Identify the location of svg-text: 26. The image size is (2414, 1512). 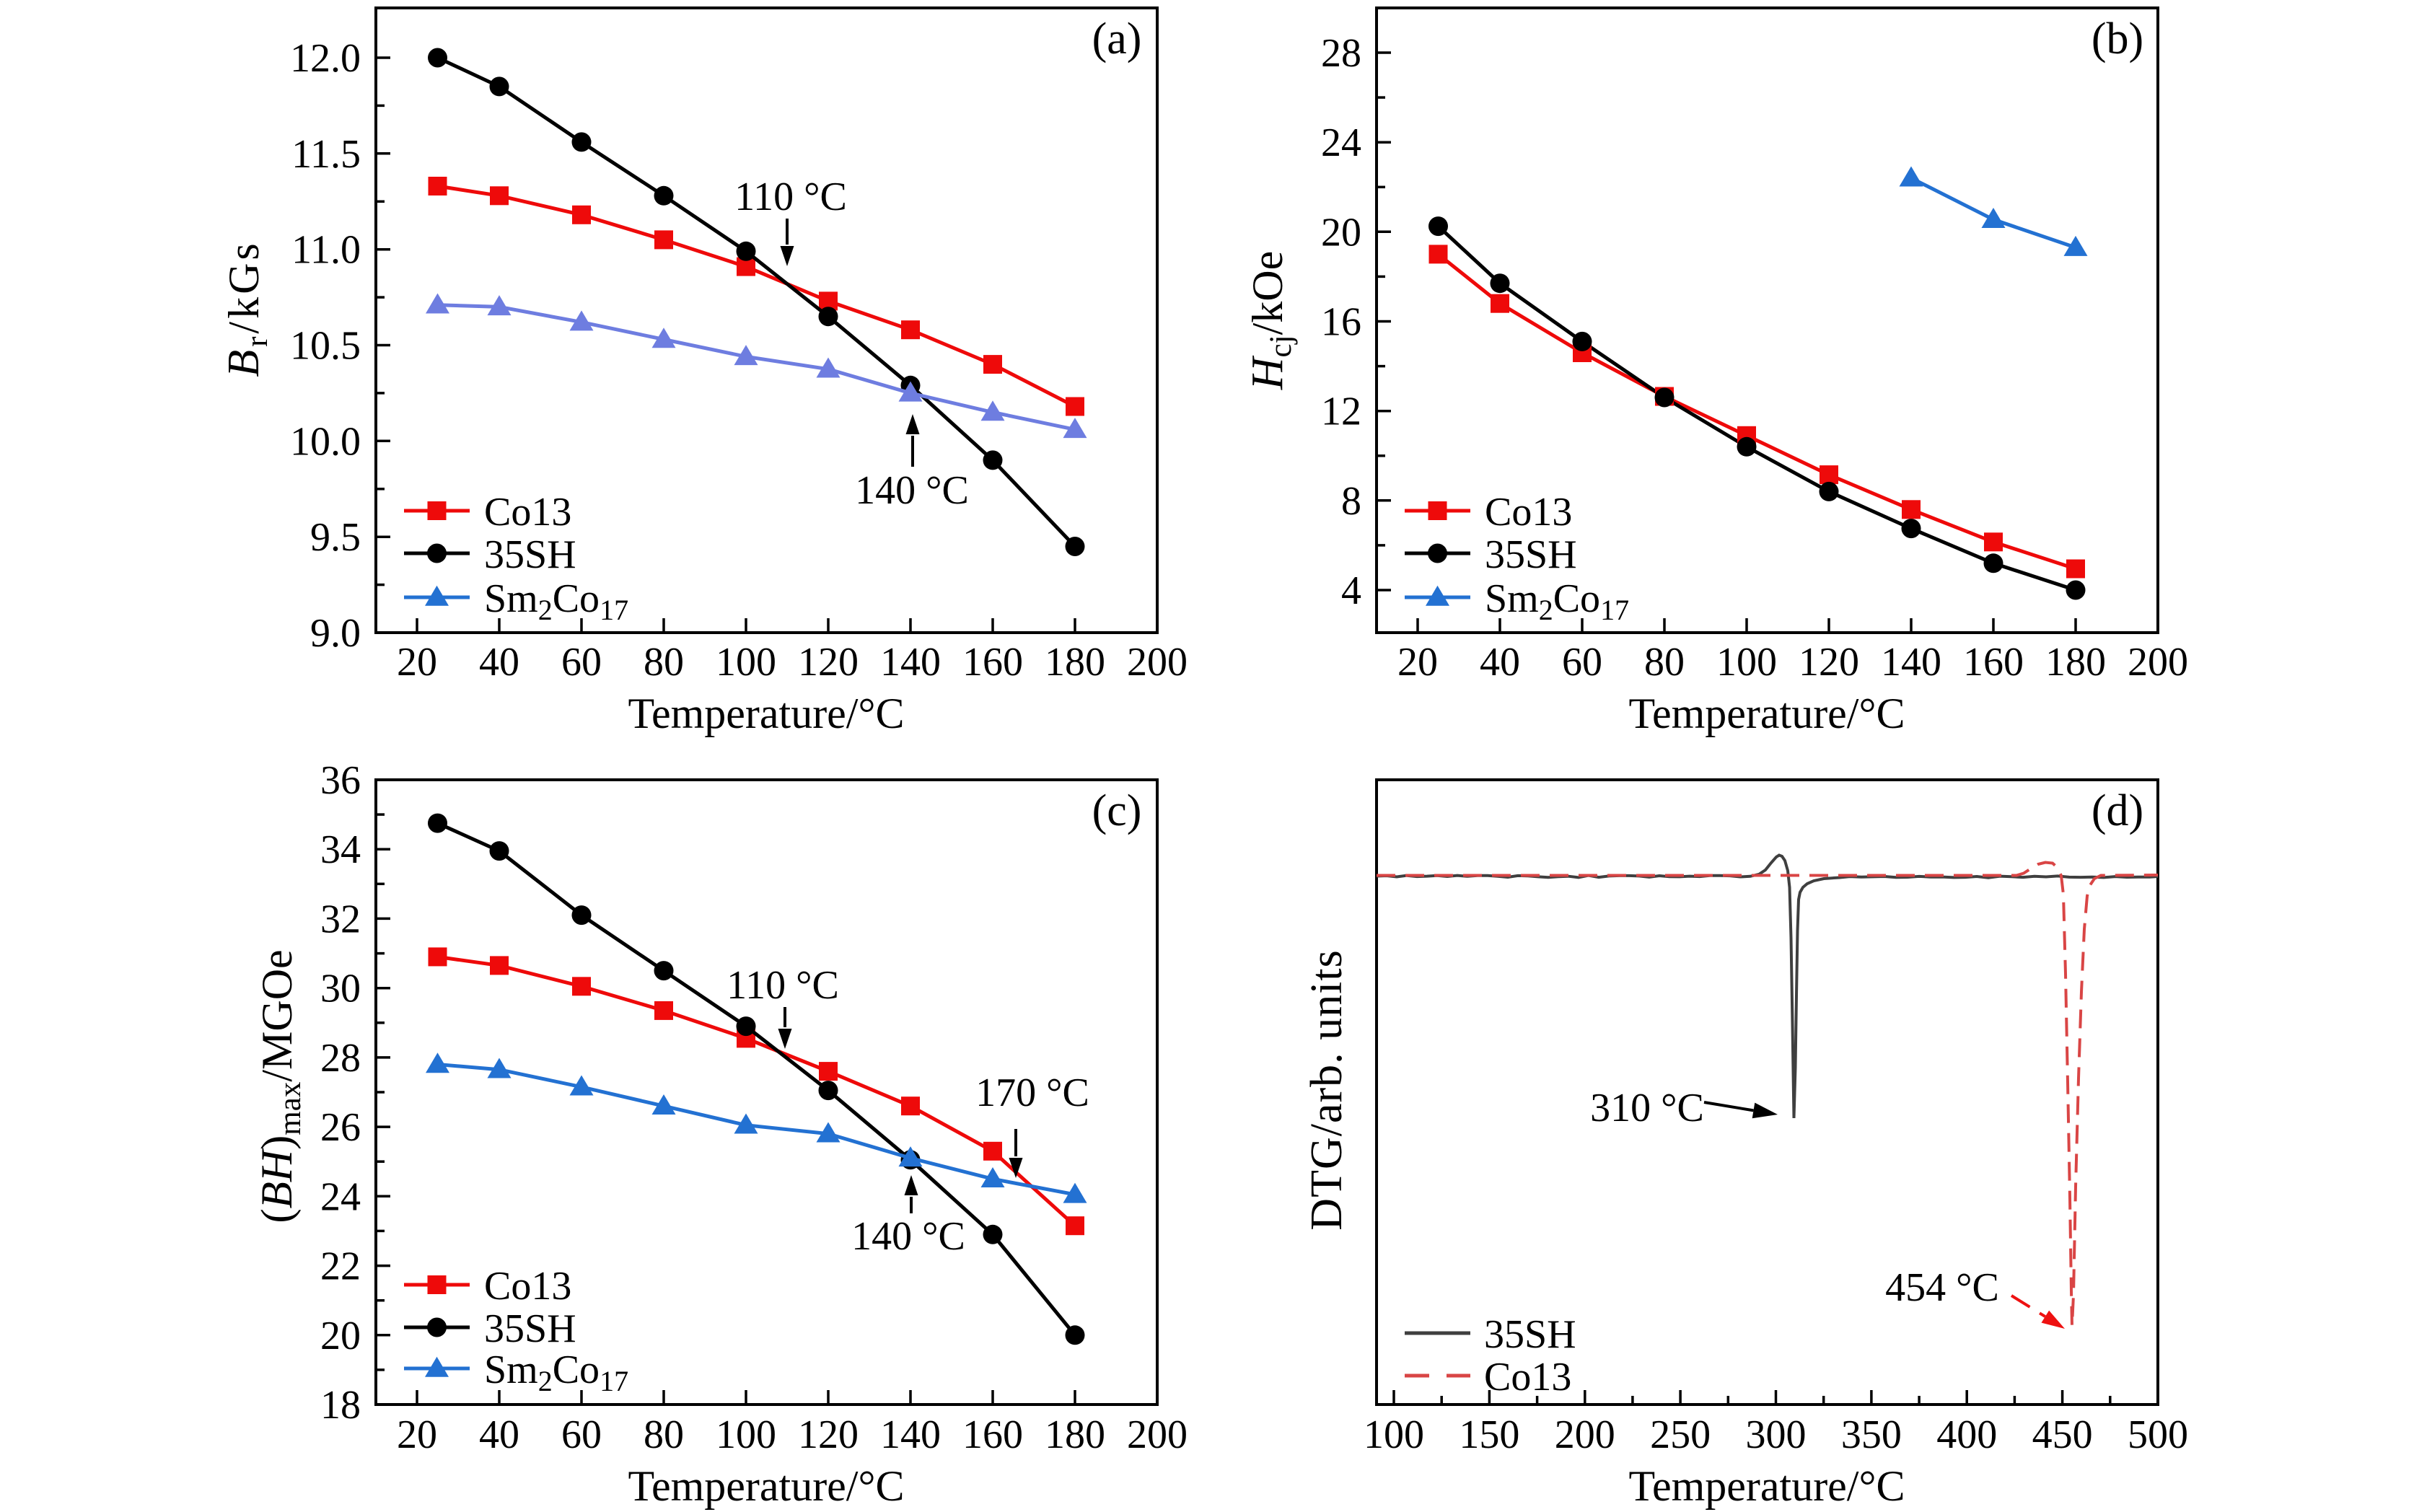
(340, 1127).